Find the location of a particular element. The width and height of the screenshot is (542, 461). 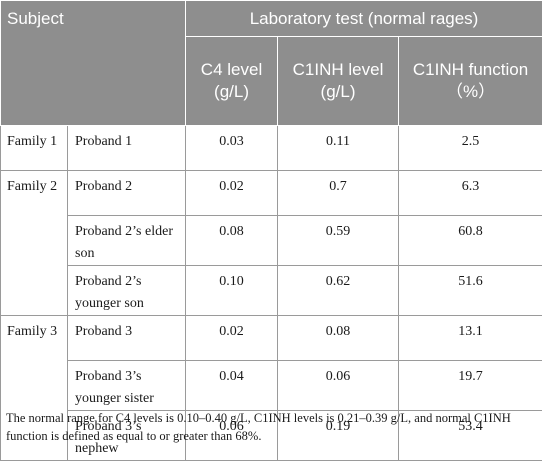

header-laboratory-test: Laboratory test (normal rages) is located at coordinates (364, 19).